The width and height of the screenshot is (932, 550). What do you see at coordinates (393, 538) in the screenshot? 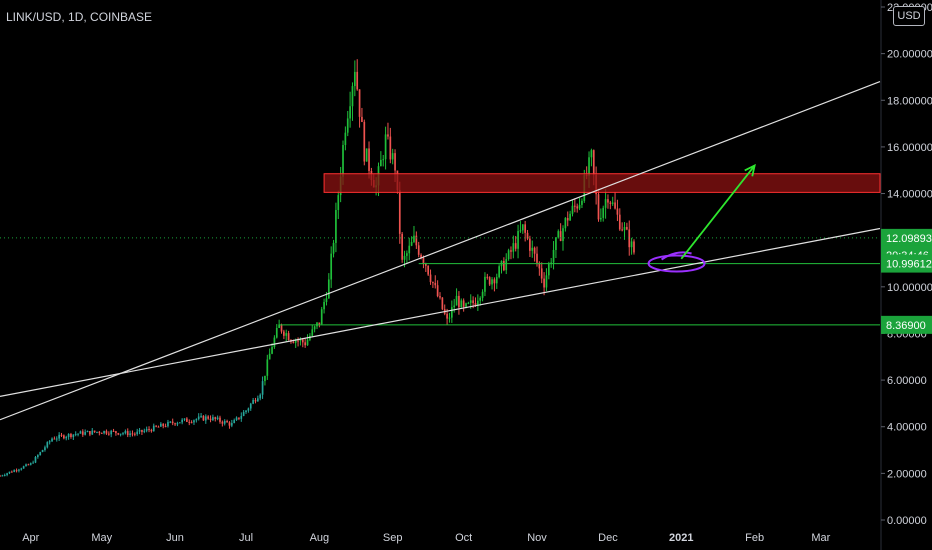
I see `time-tick-label: Sep` at bounding box center [393, 538].